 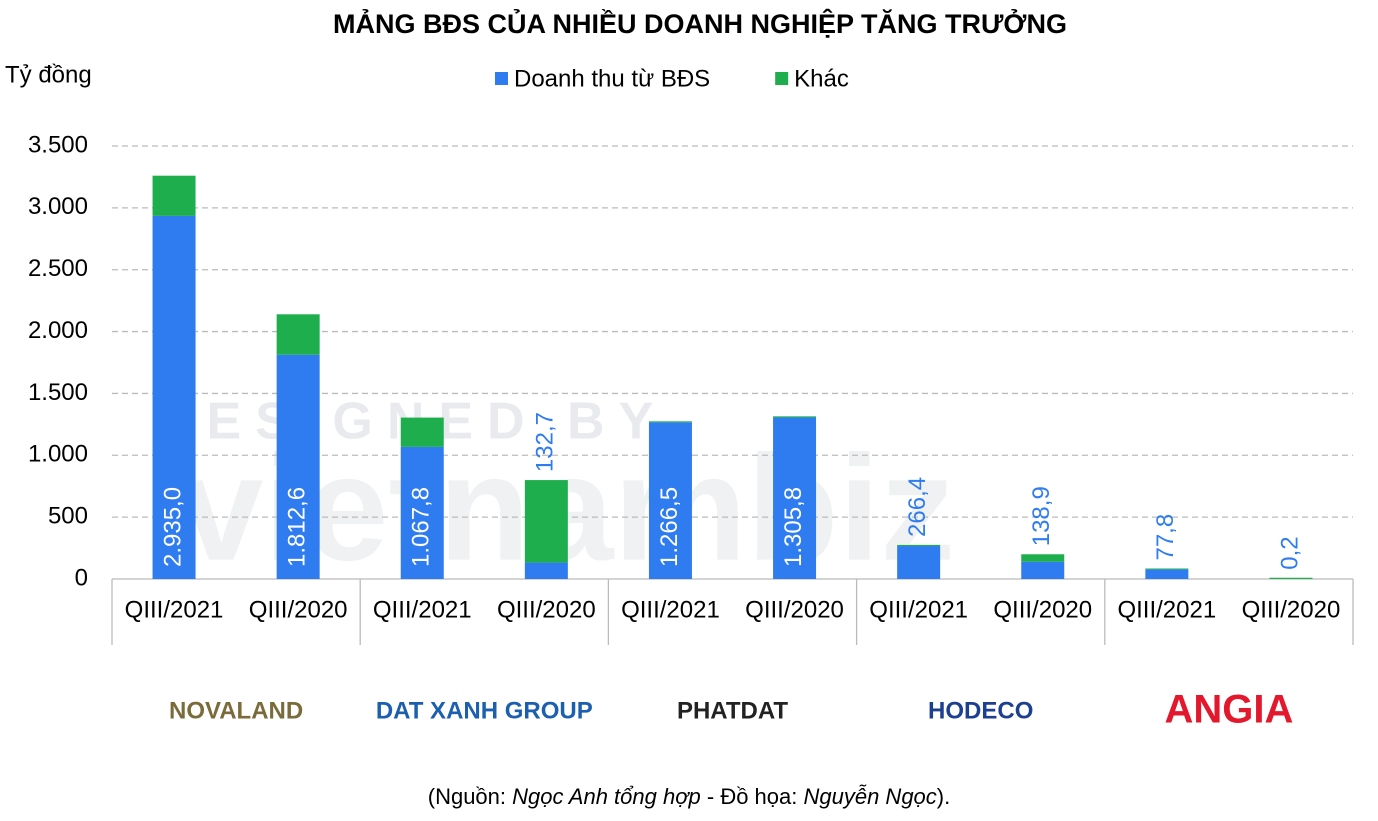 What do you see at coordinates (81, 577) in the screenshot?
I see `y-tick-label: 0` at bounding box center [81, 577].